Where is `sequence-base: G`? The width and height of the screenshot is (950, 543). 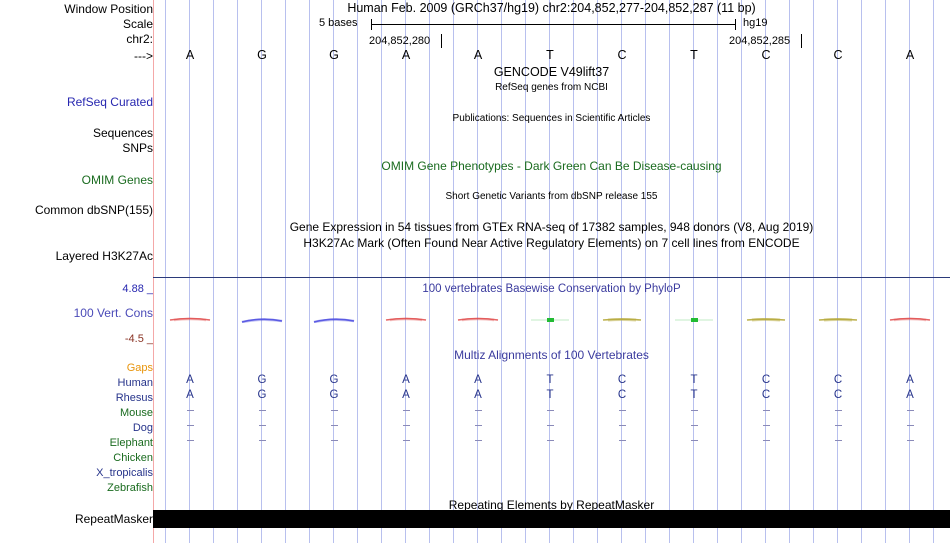 sequence-base: G is located at coordinates (334, 55).